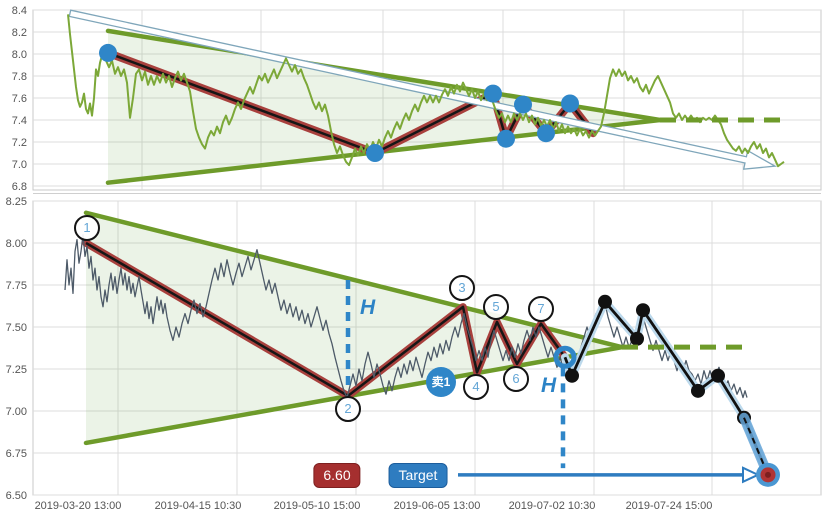  What do you see at coordinates (19, 165) in the screenshot?
I see `y-tick-label: 7.0` at bounding box center [19, 165].